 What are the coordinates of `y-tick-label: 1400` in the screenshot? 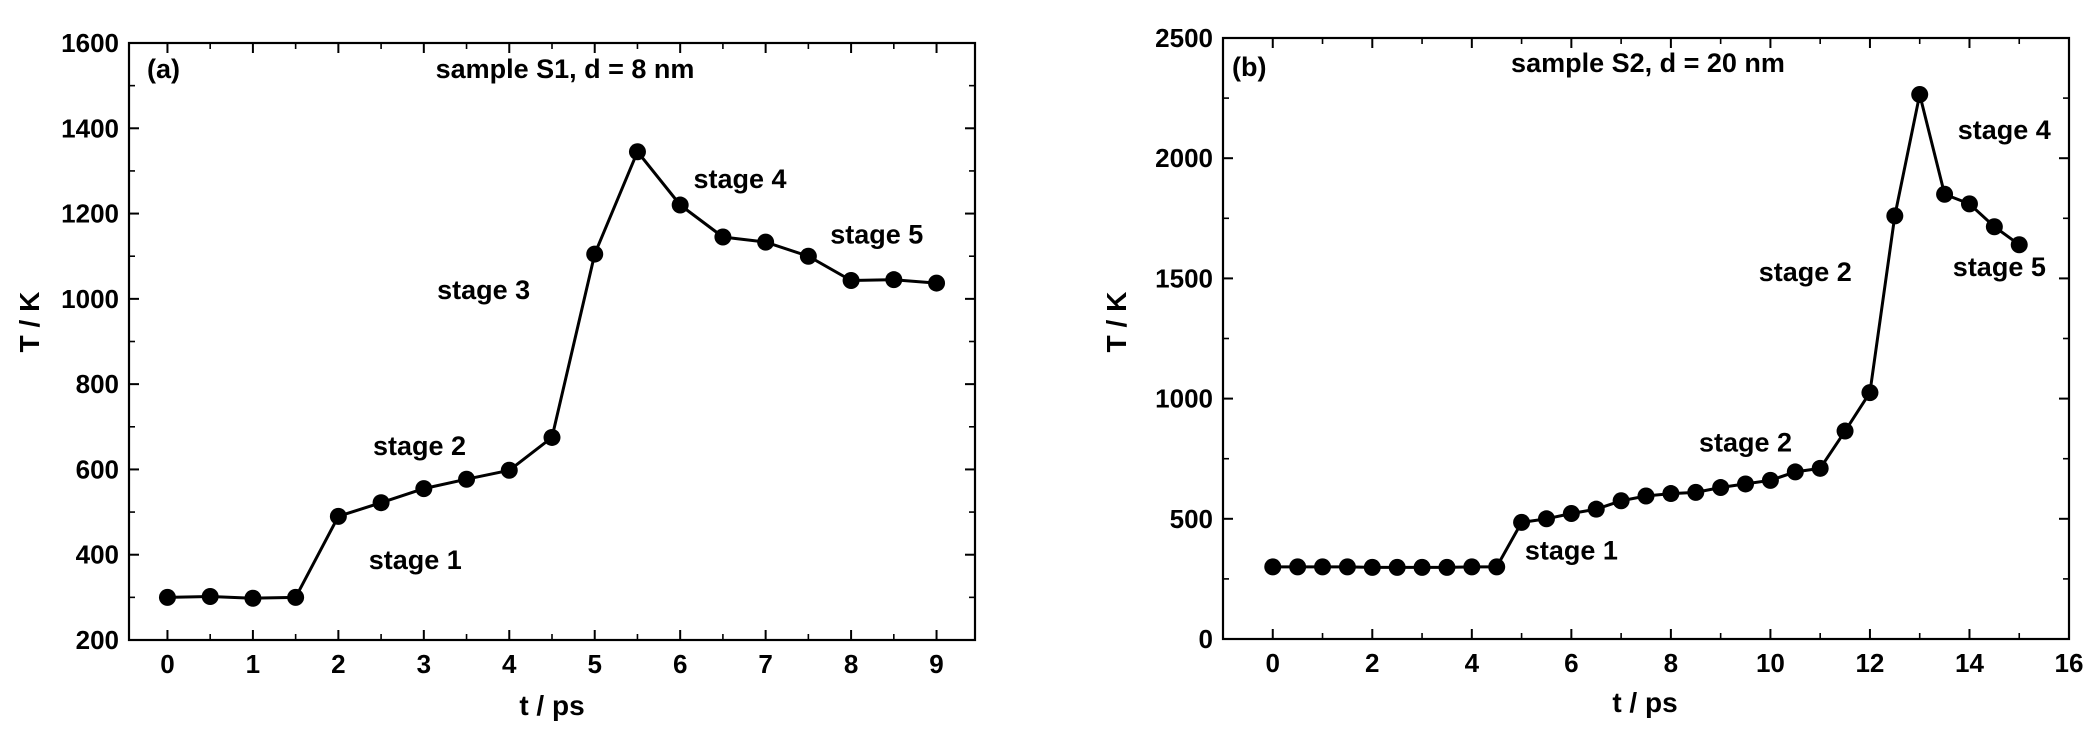 It's located at (90, 128).